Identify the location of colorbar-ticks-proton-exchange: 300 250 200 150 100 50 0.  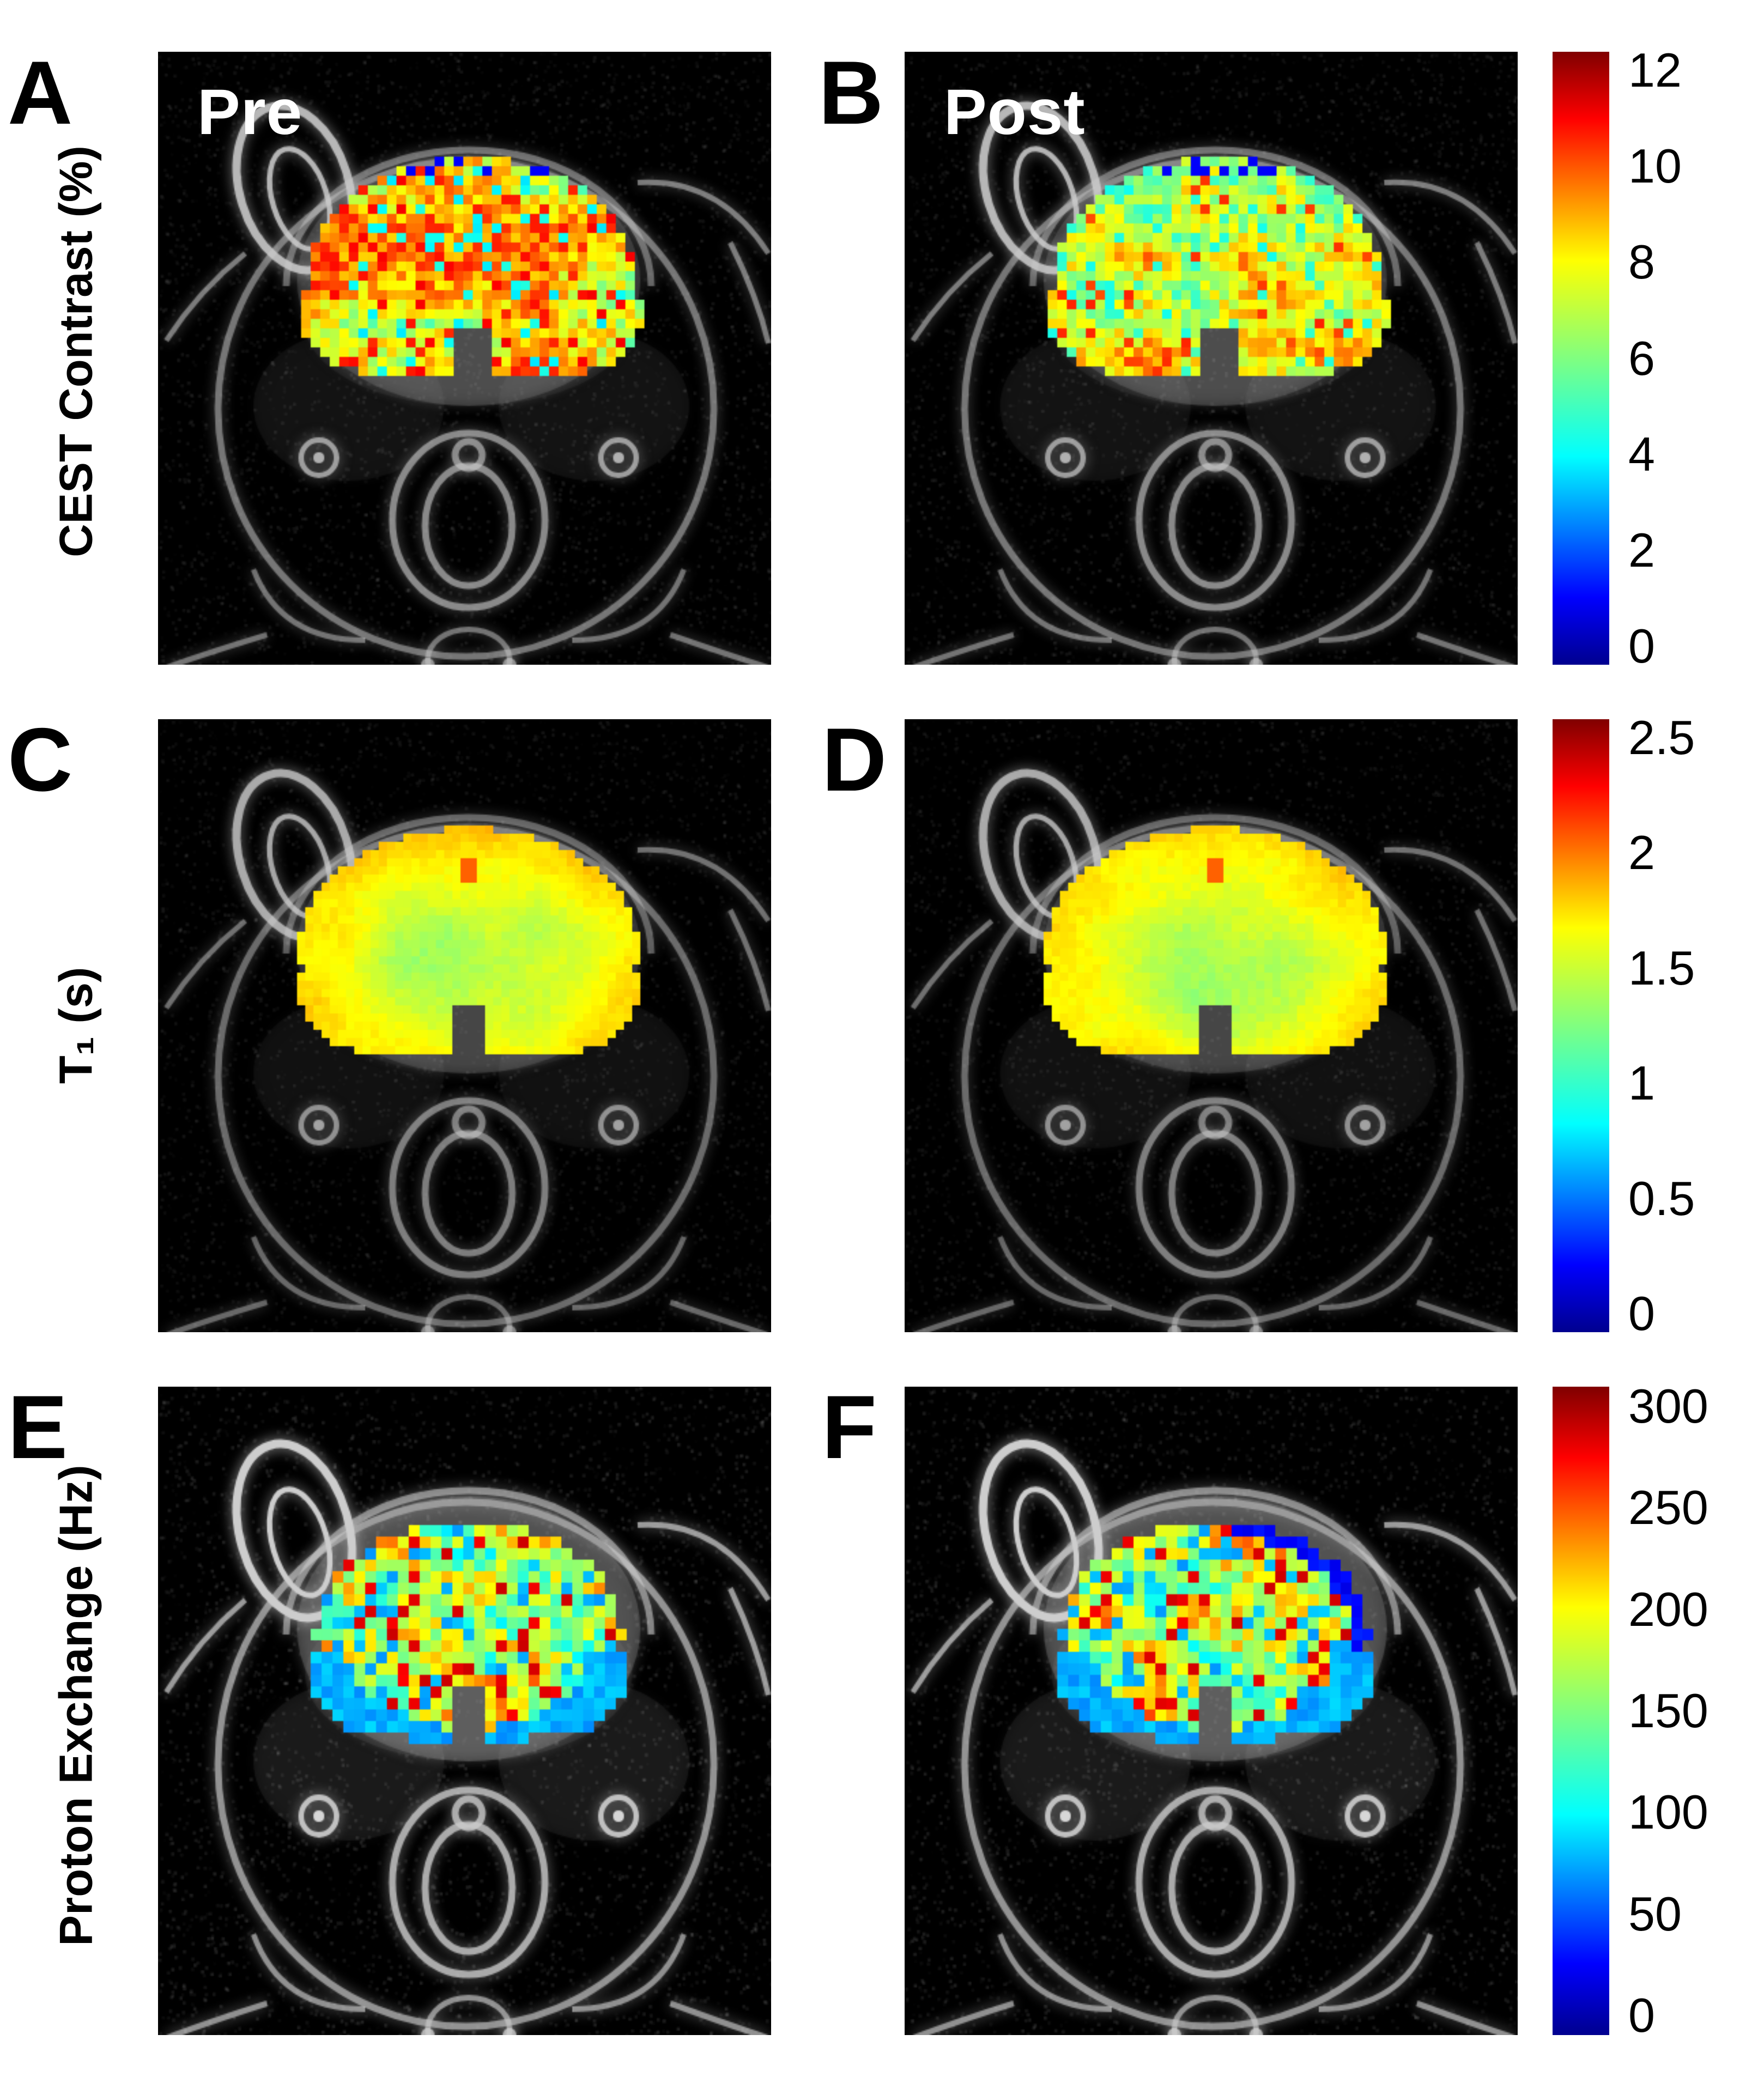
(1695, 1711).